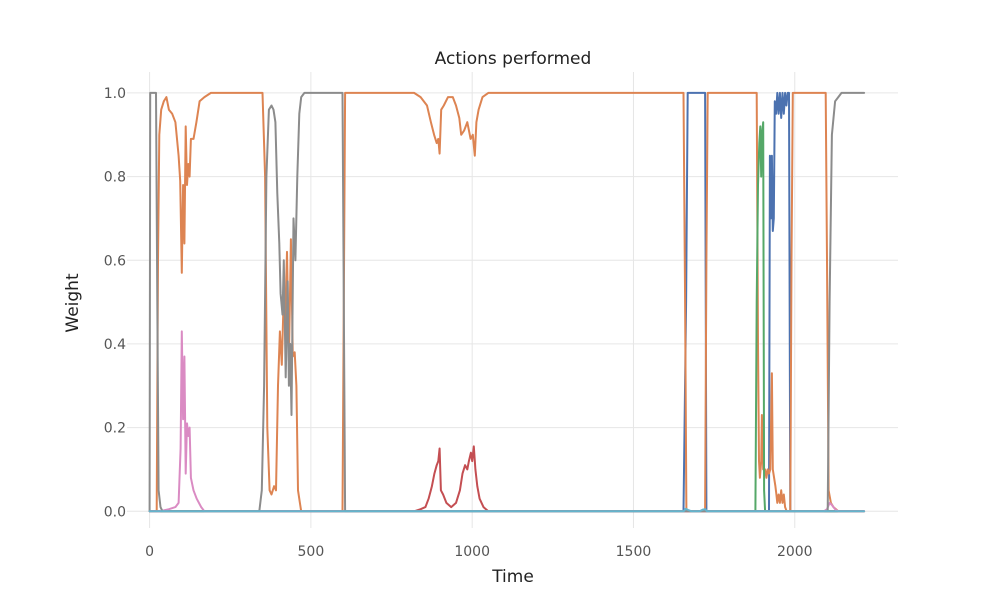 Image resolution: width=1000 pixels, height=600 pixels. I want to click on x-tick-label: 1000, so click(472, 552).